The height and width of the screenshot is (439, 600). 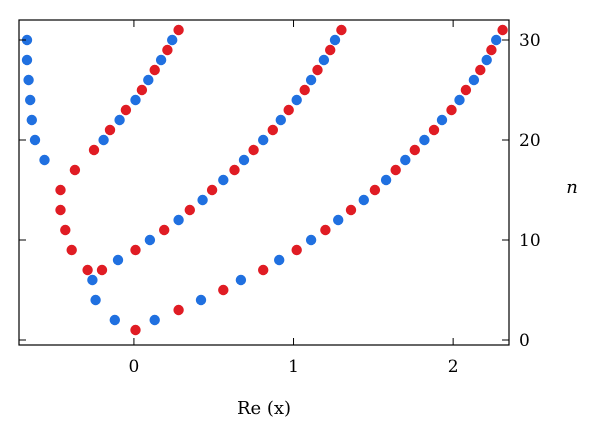 What do you see at coordinates (453, 367) in the screenshot?
I see `x-tick-label-2: 2` at bounding box center [453, 367].